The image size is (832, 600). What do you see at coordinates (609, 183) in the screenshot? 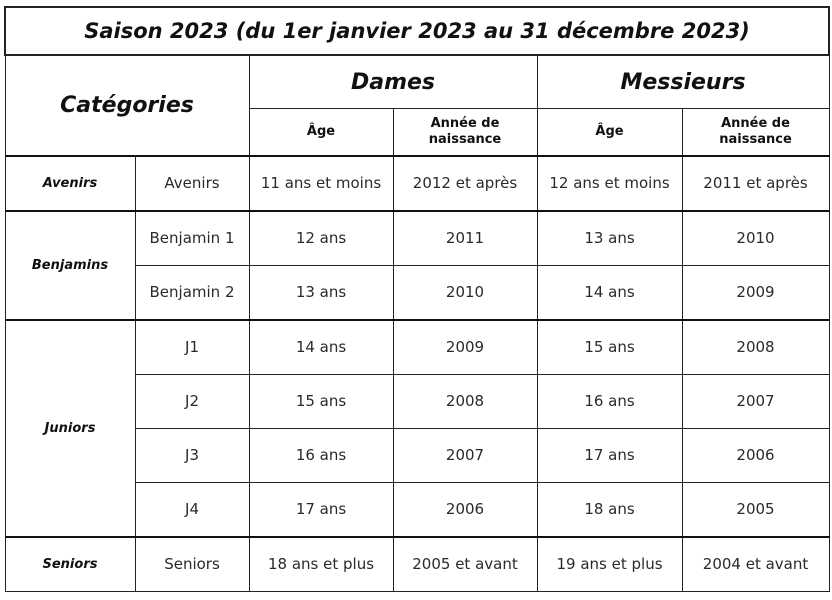
I see `messieurs-age-cell: 12 ans et moins` at bounding box center [609, 183].